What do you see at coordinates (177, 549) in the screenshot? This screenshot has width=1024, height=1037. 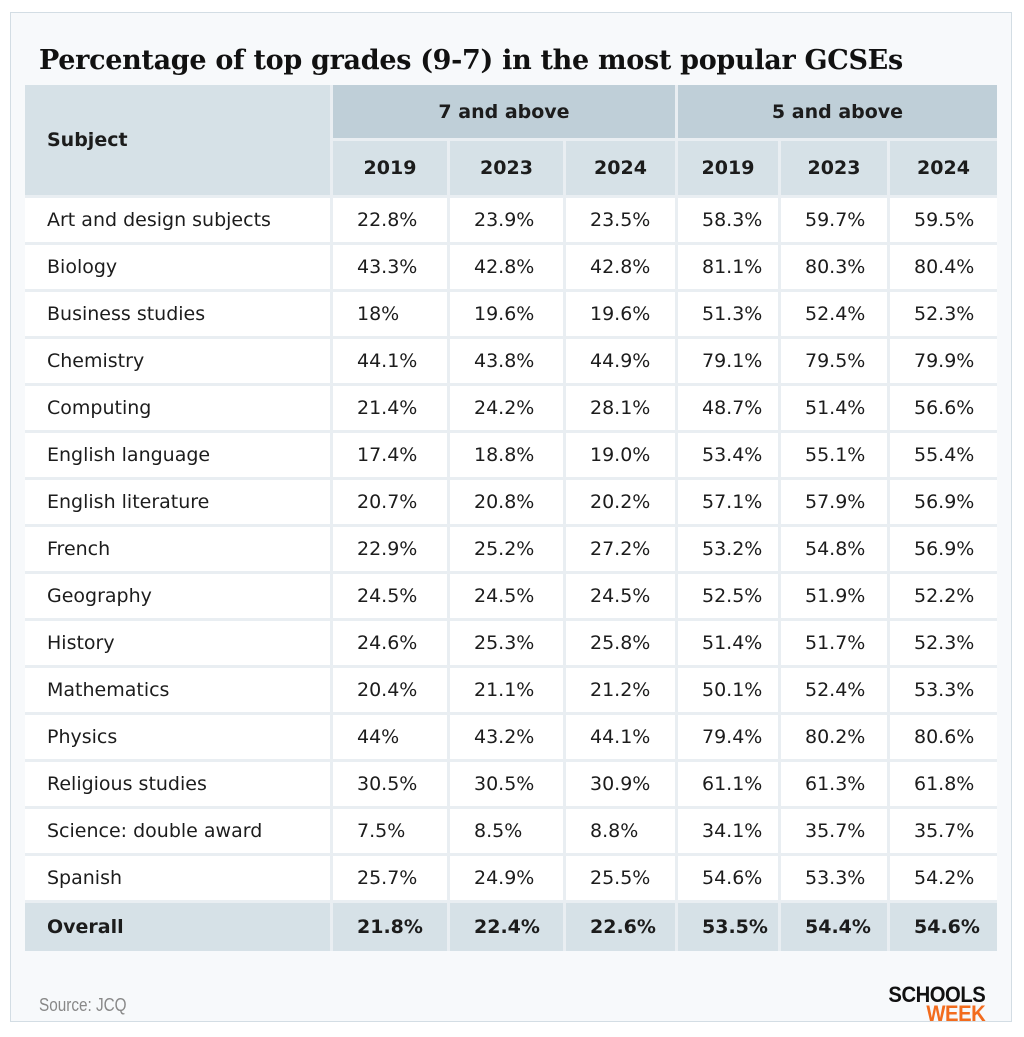 I see `row-subject: French` at bounding box center [177, 549].